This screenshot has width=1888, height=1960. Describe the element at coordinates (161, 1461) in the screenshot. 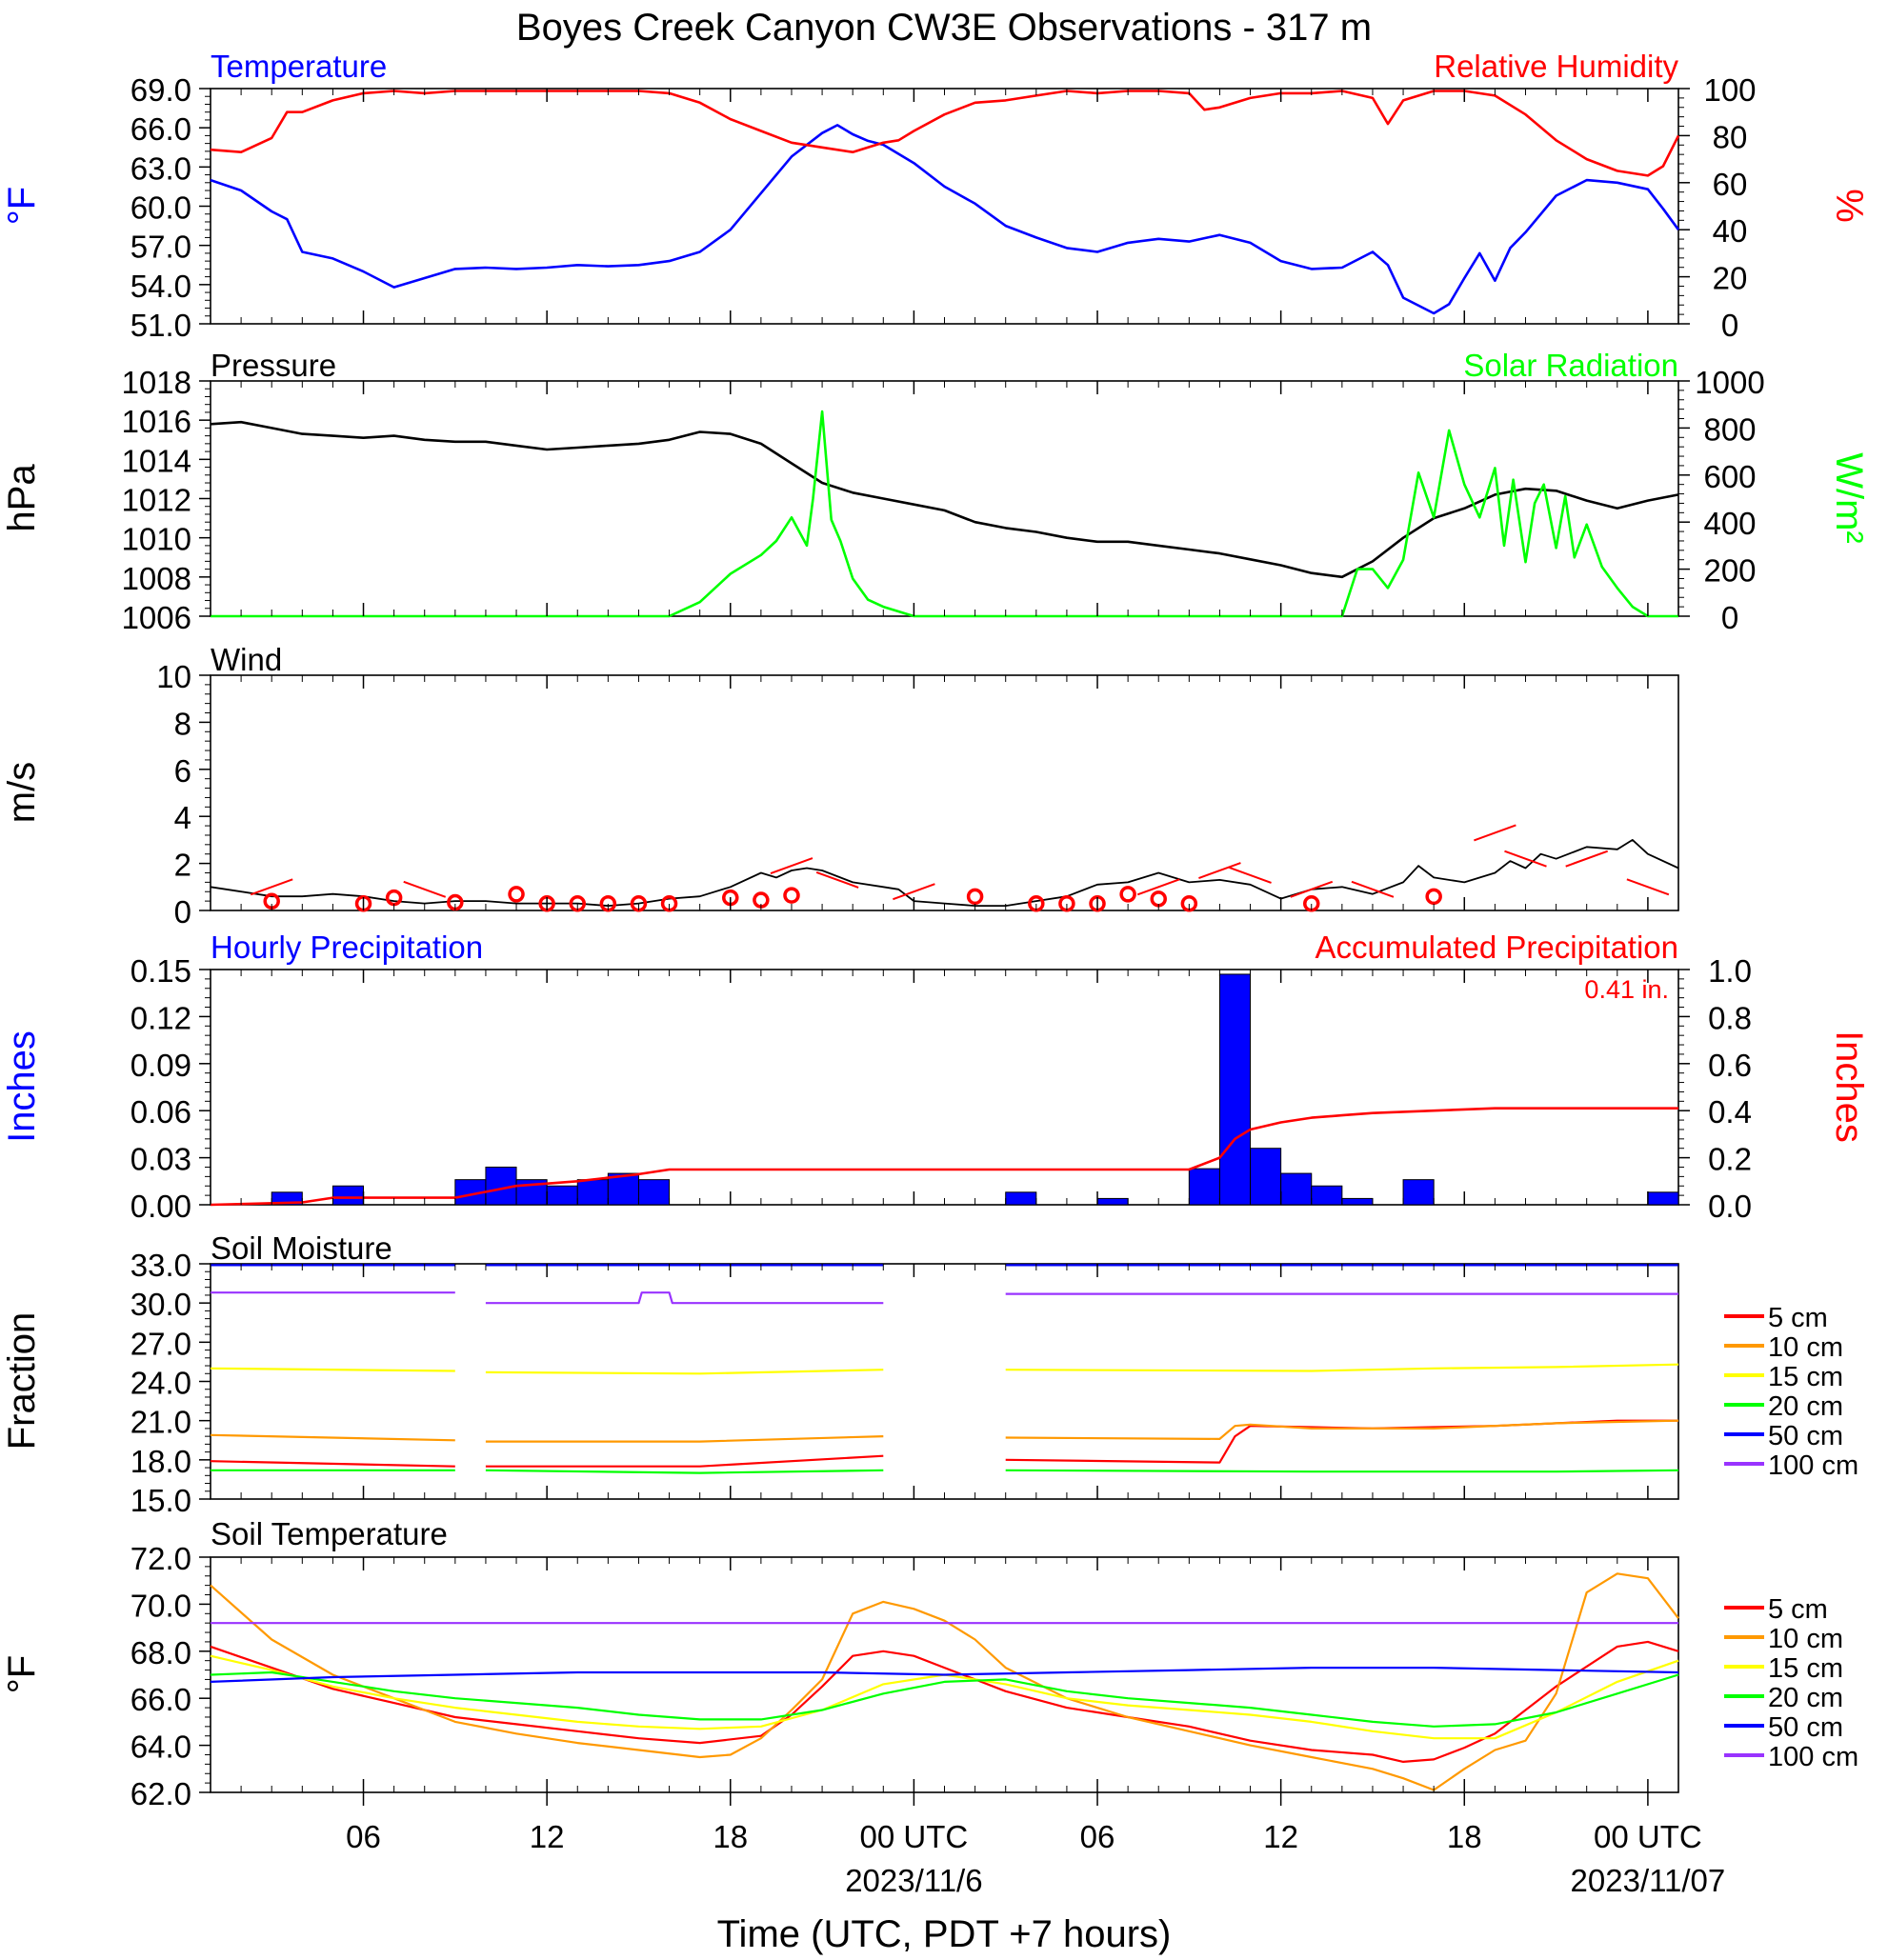

I see `soil-moisture-tick-label: 18.0` at that location.